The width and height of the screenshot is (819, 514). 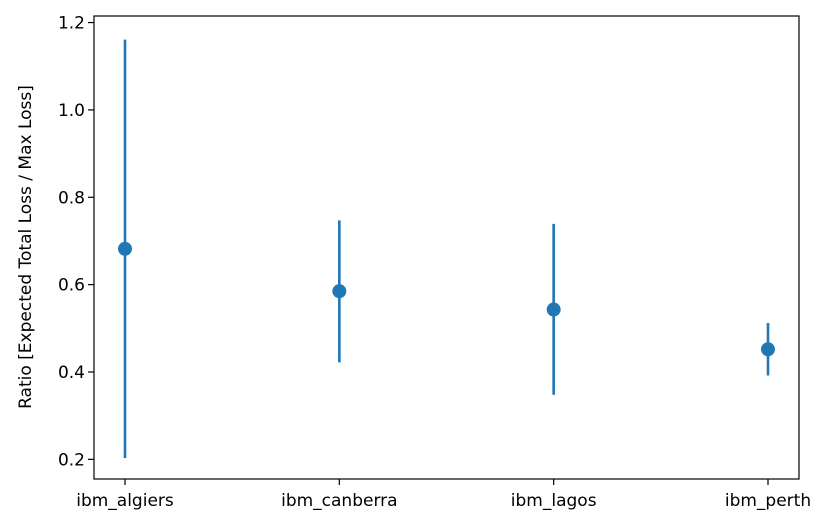 I want to click on data-point-ibm_canberra, so click(x=339, y=291).